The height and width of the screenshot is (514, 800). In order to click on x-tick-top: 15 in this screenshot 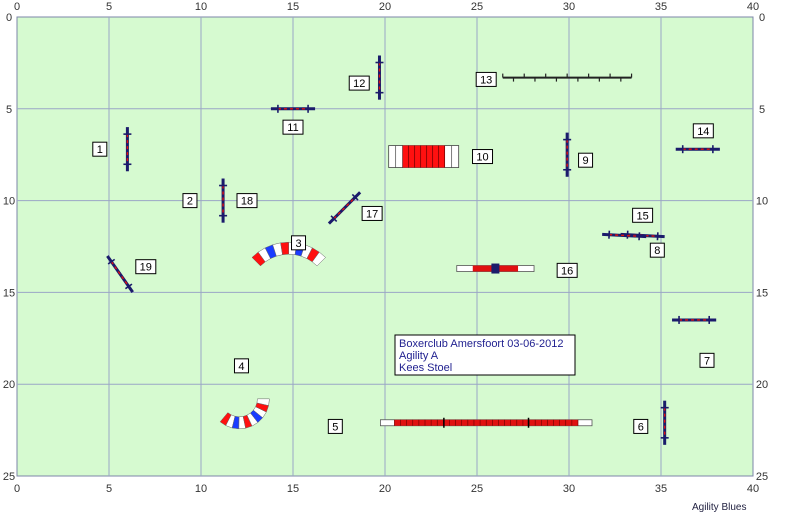, I will do `click(293, 7)`.